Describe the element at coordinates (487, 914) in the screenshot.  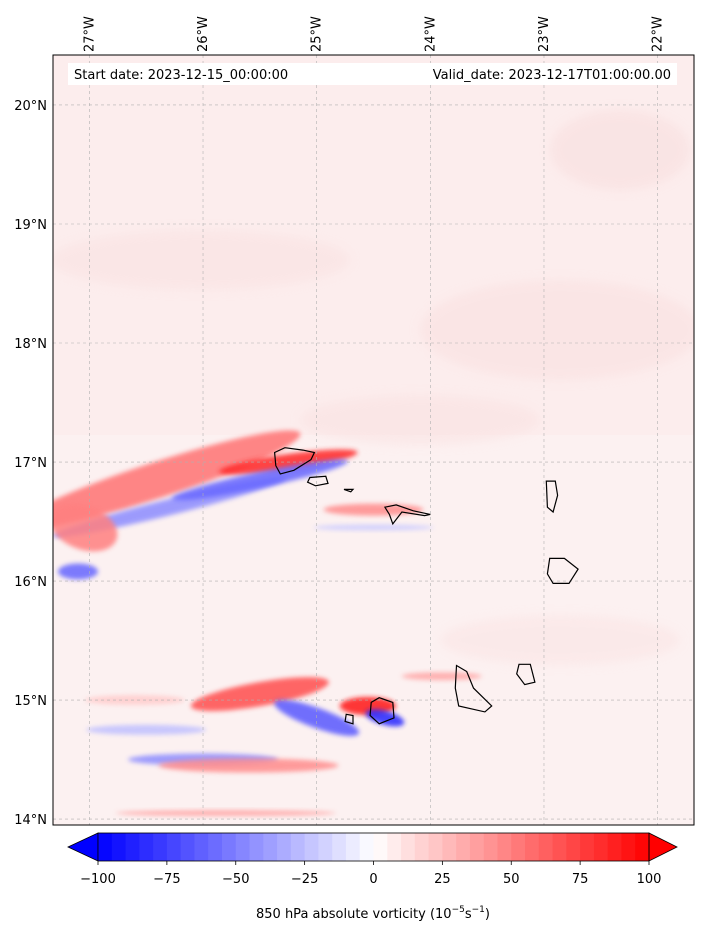
I see `colorbar-label-end: )` at that location.